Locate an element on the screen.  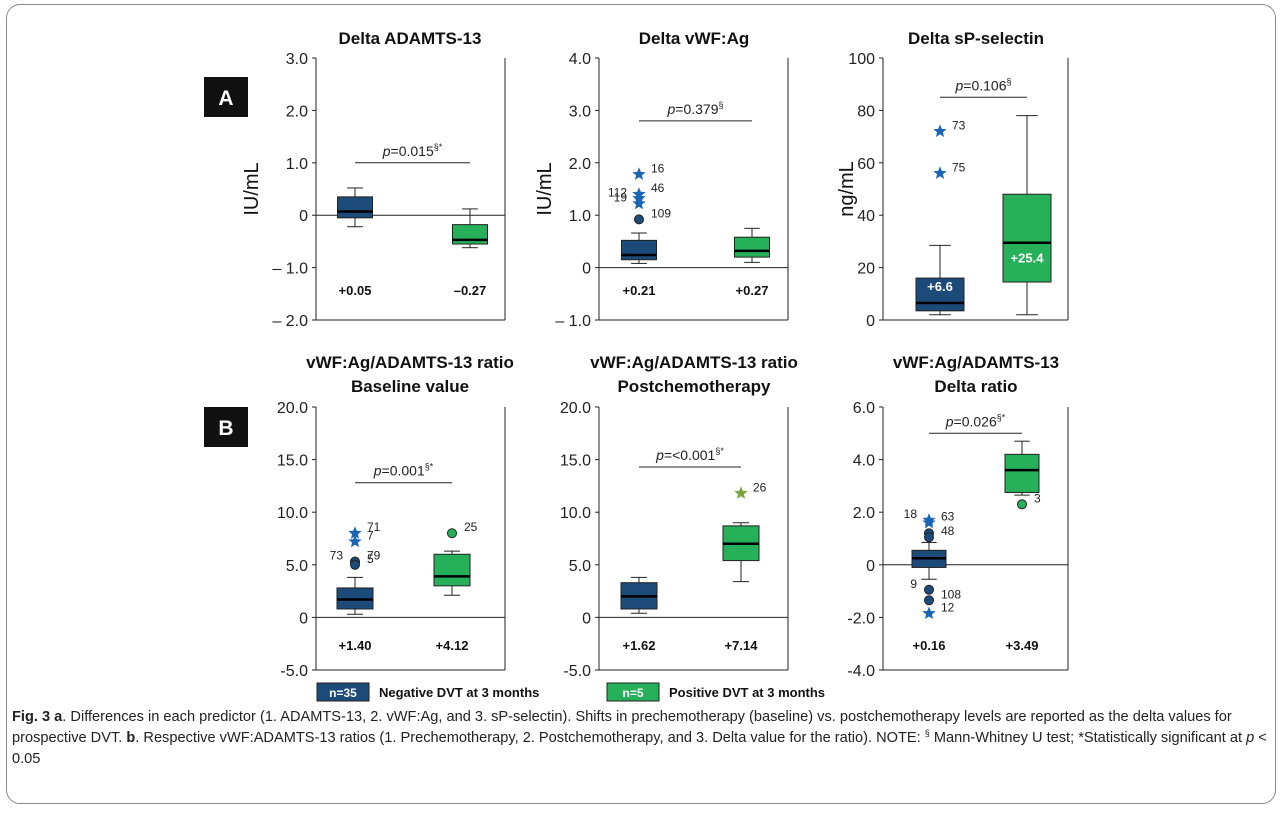
outlier-label: 79 is located at coordinates (374, 556).